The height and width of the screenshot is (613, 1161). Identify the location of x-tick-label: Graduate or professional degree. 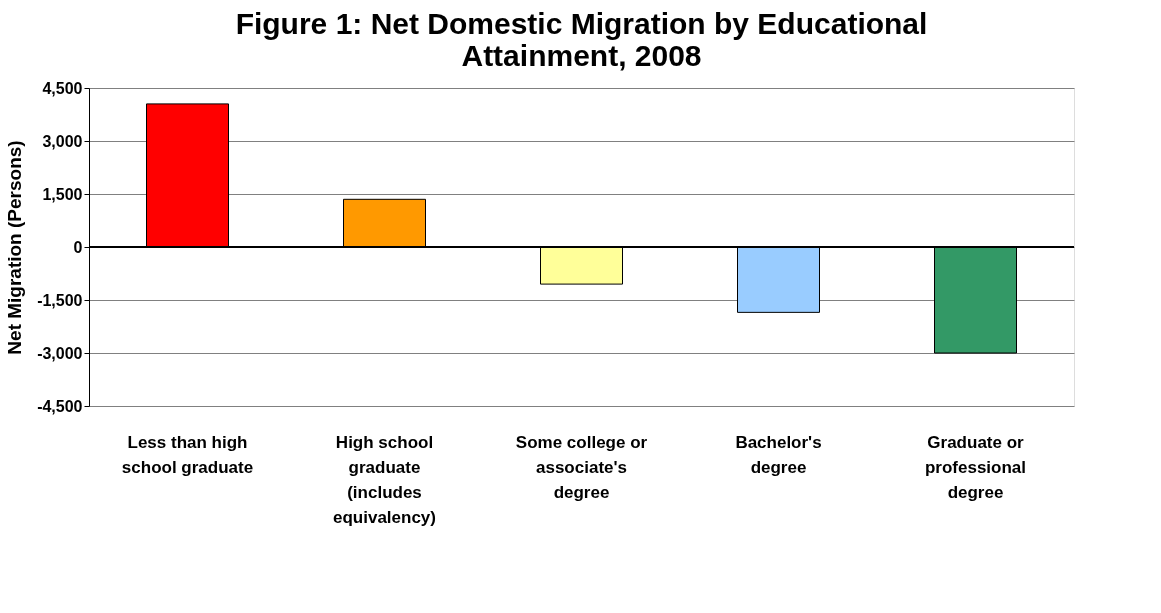
(975, 467).